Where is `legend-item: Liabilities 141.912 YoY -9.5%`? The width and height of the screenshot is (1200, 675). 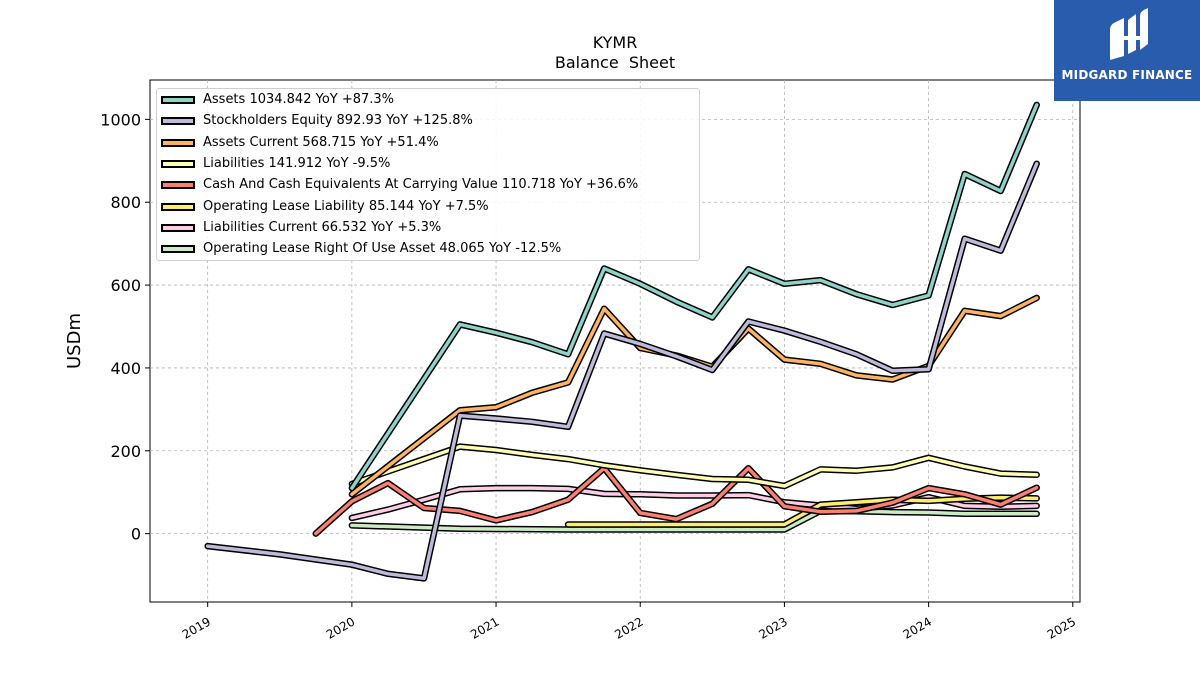
legend-item: Liabilities 141.912 YoY -9.5% is located at coordinates (429, 165).